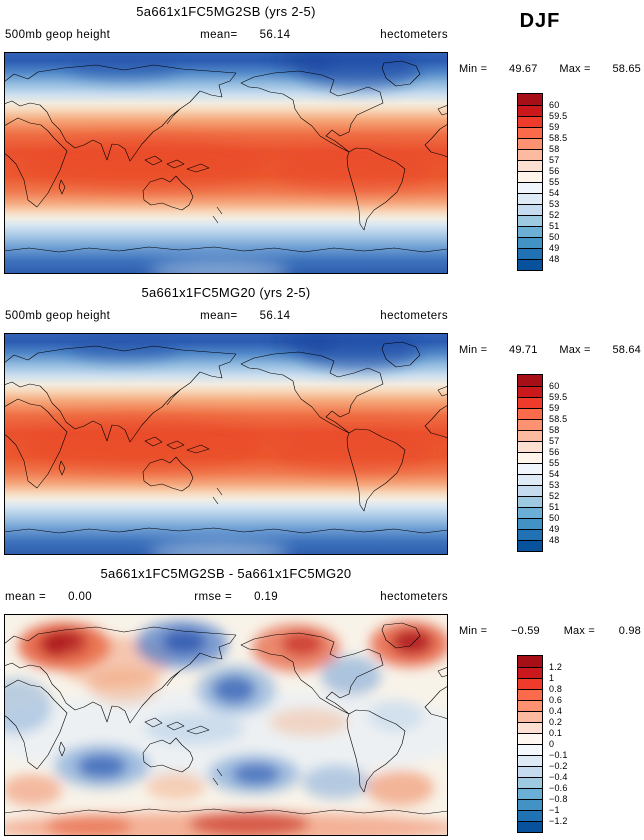  I want to click on colorbar-tick-label: 0, so click(552, 744).